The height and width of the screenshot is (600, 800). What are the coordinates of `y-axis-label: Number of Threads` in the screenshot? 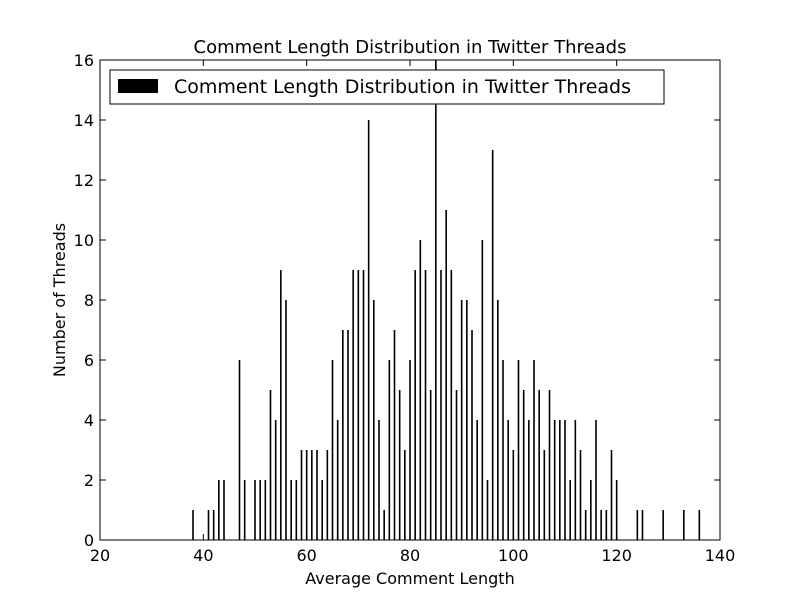 It's located at (59, 300).